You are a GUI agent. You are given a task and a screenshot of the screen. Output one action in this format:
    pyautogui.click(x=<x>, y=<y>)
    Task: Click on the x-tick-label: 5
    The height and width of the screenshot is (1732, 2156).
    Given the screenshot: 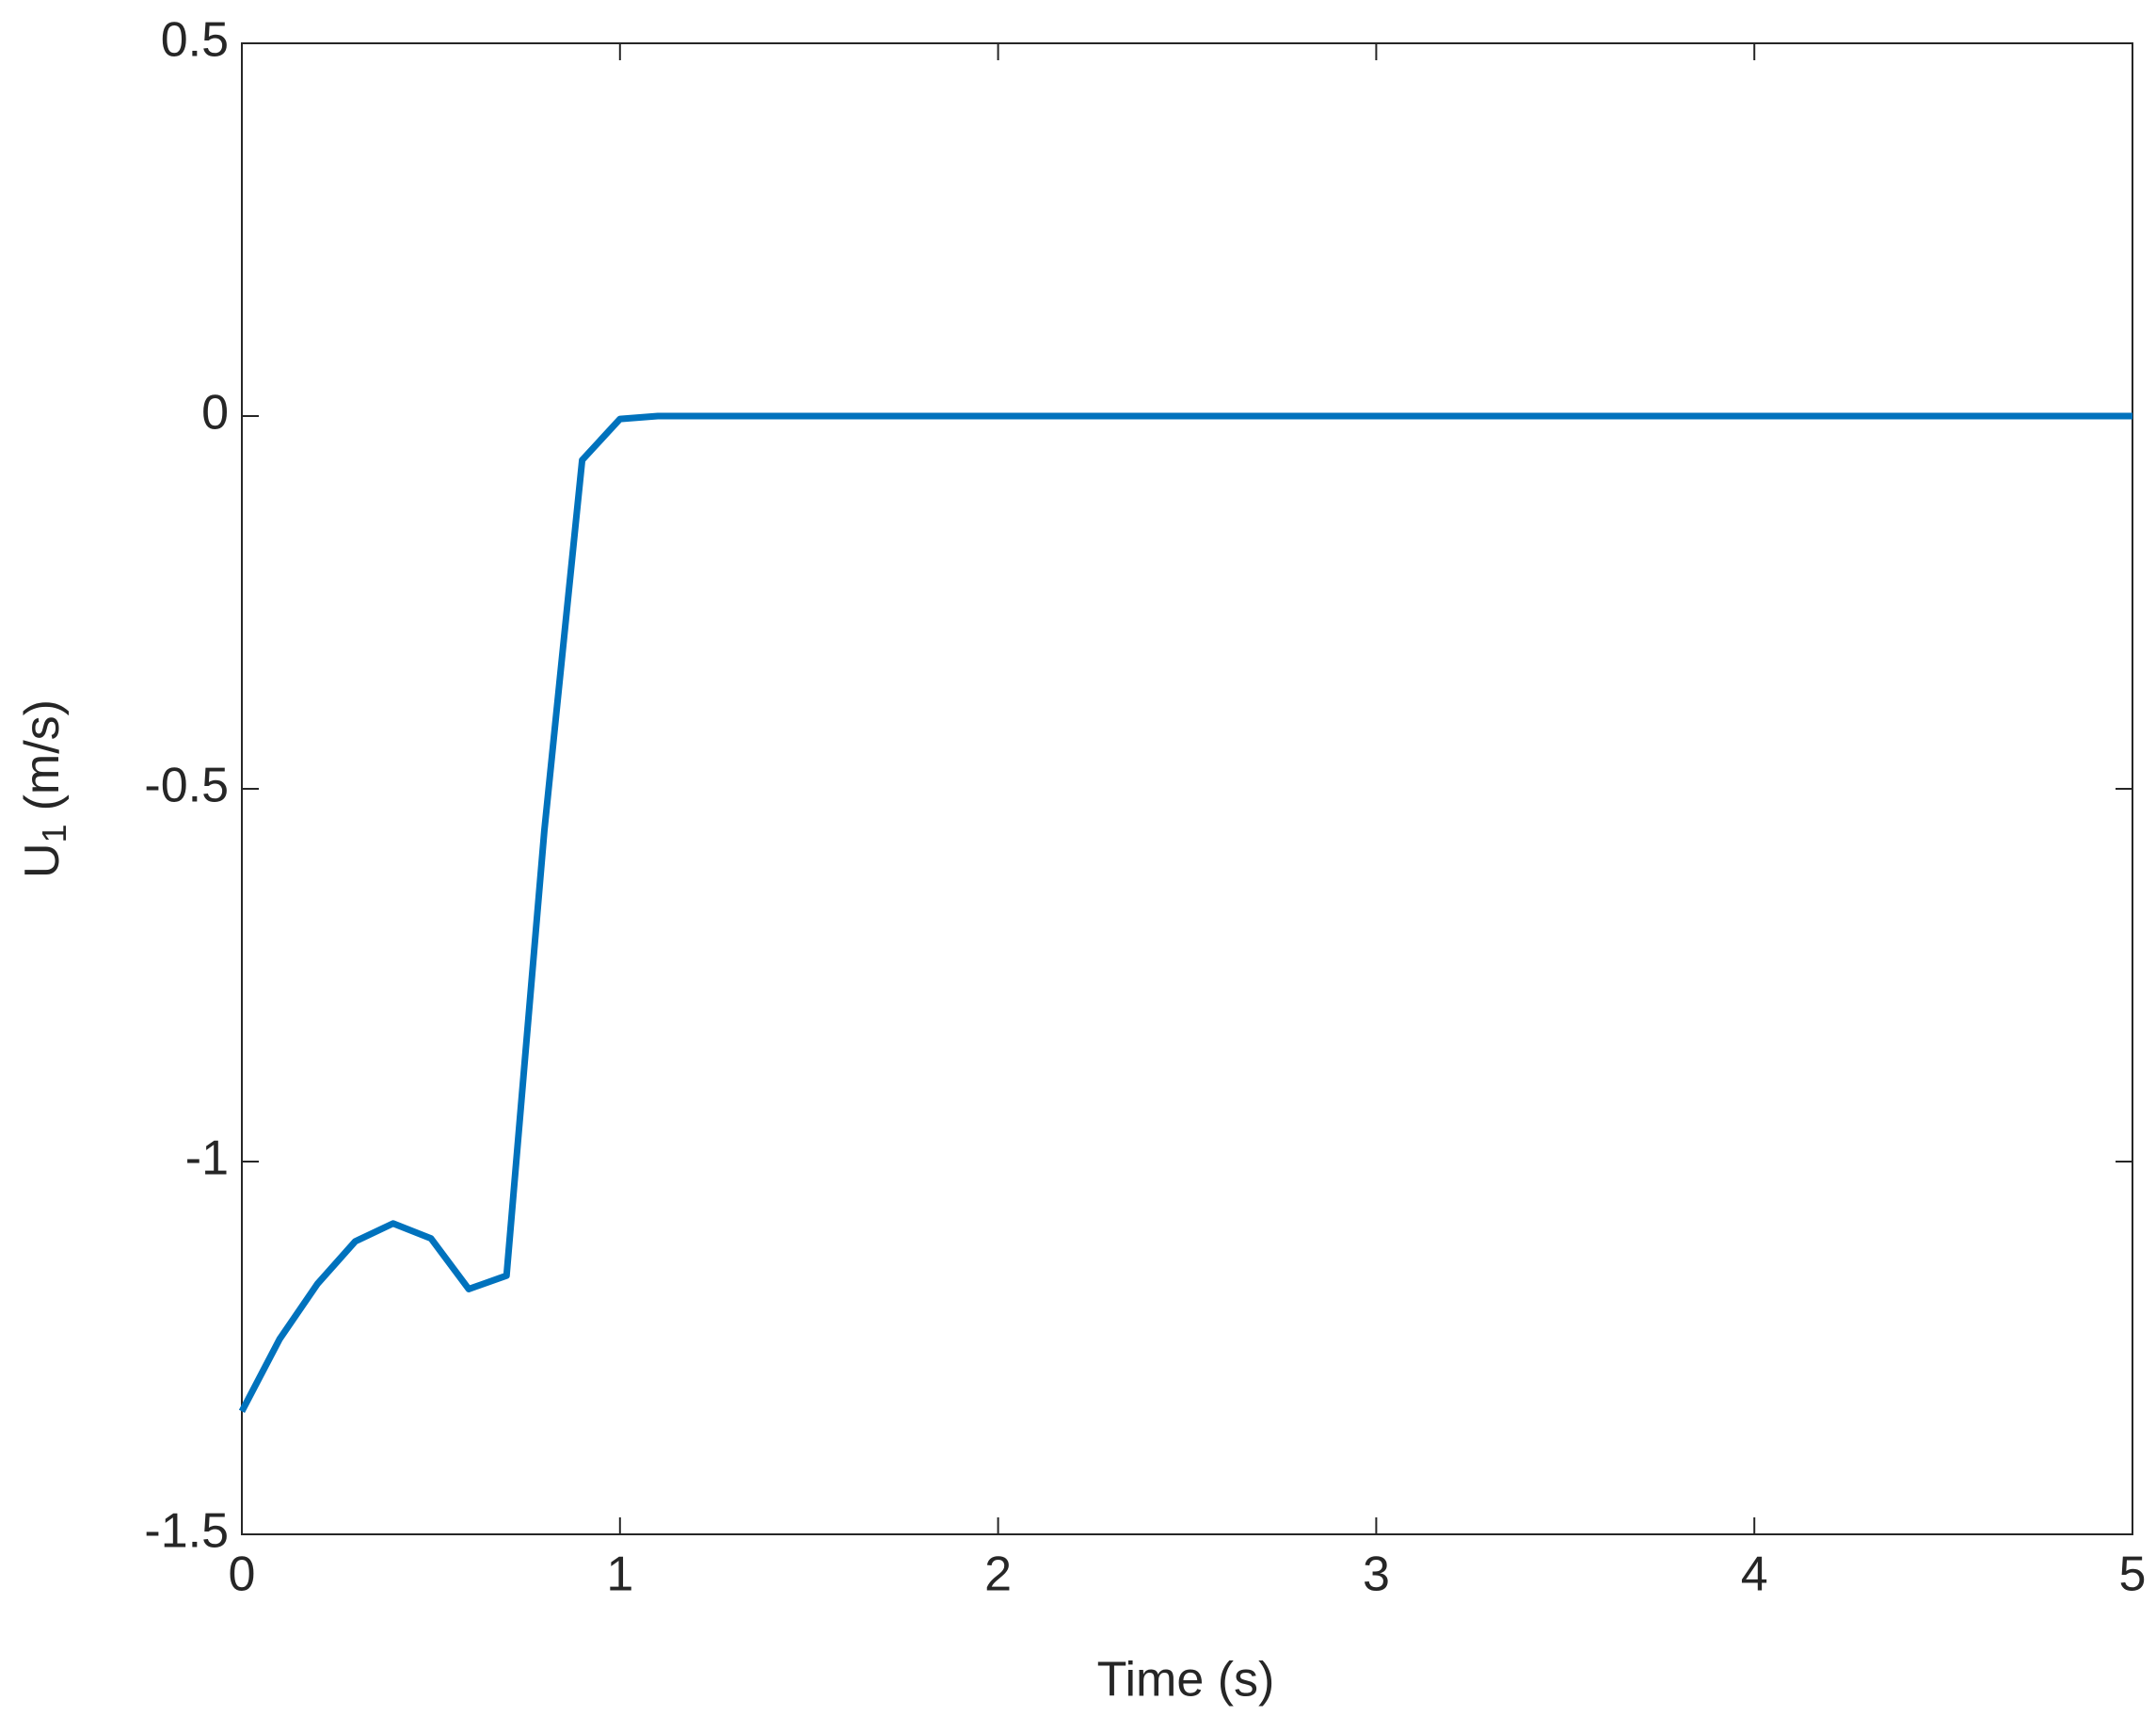 What is the action you would take?
    pyautogui.click(x=2133, y=1575)
    